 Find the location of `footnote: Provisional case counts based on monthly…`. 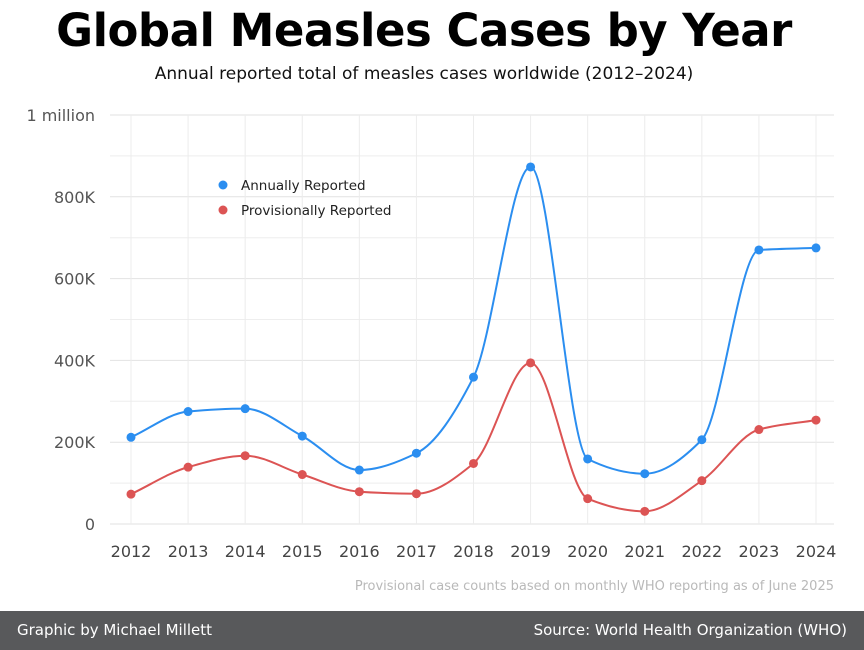

footnote: Provisional case counts based on monthly… is located at coordinates (594, 586).